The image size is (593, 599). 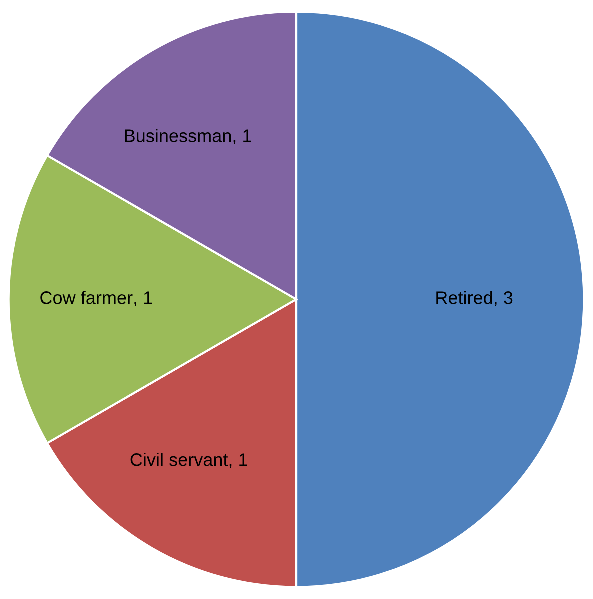 I want to click on slice-label: Civil servant, so click(x=179, y=459).